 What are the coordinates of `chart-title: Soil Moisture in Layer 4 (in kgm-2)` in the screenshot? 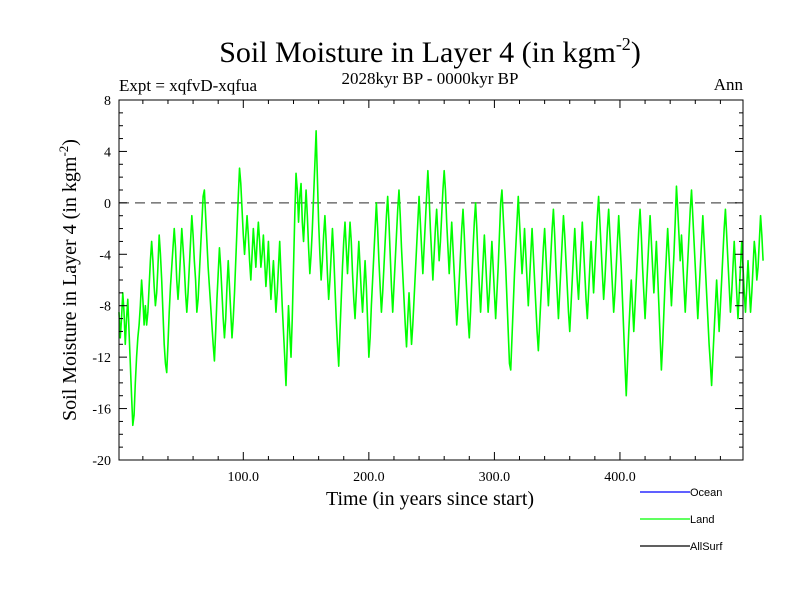 It's located at (430, 51).